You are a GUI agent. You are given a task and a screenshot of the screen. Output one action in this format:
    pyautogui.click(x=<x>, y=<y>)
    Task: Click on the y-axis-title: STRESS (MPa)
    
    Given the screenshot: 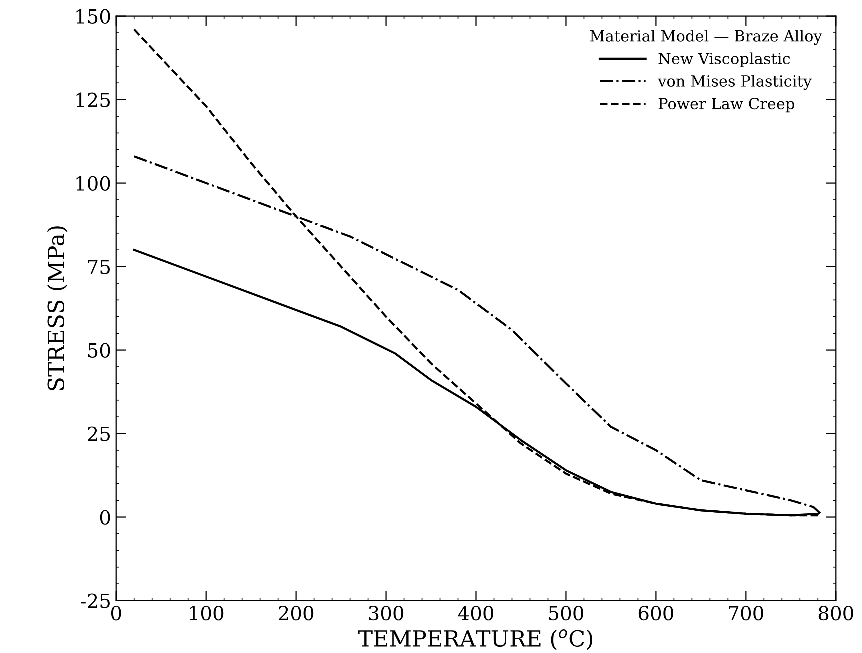 What is the action you would take?
    pyautogui.click(x=57, y=308)
    